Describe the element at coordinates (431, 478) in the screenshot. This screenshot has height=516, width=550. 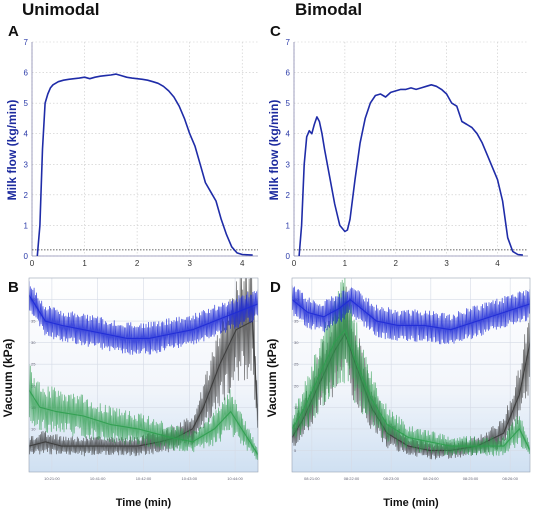
I see `x-tick-label: 08:24:00` at that location.